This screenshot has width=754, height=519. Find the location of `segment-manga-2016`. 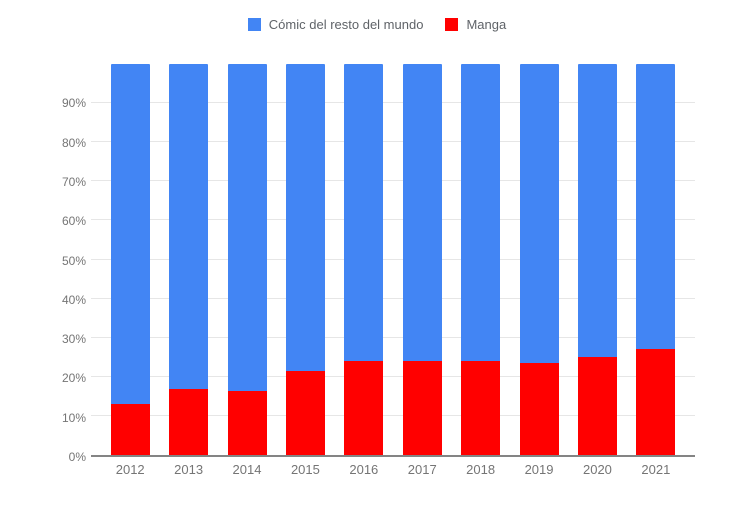

segment-manga-2016 is located at coordinates (364, 408).